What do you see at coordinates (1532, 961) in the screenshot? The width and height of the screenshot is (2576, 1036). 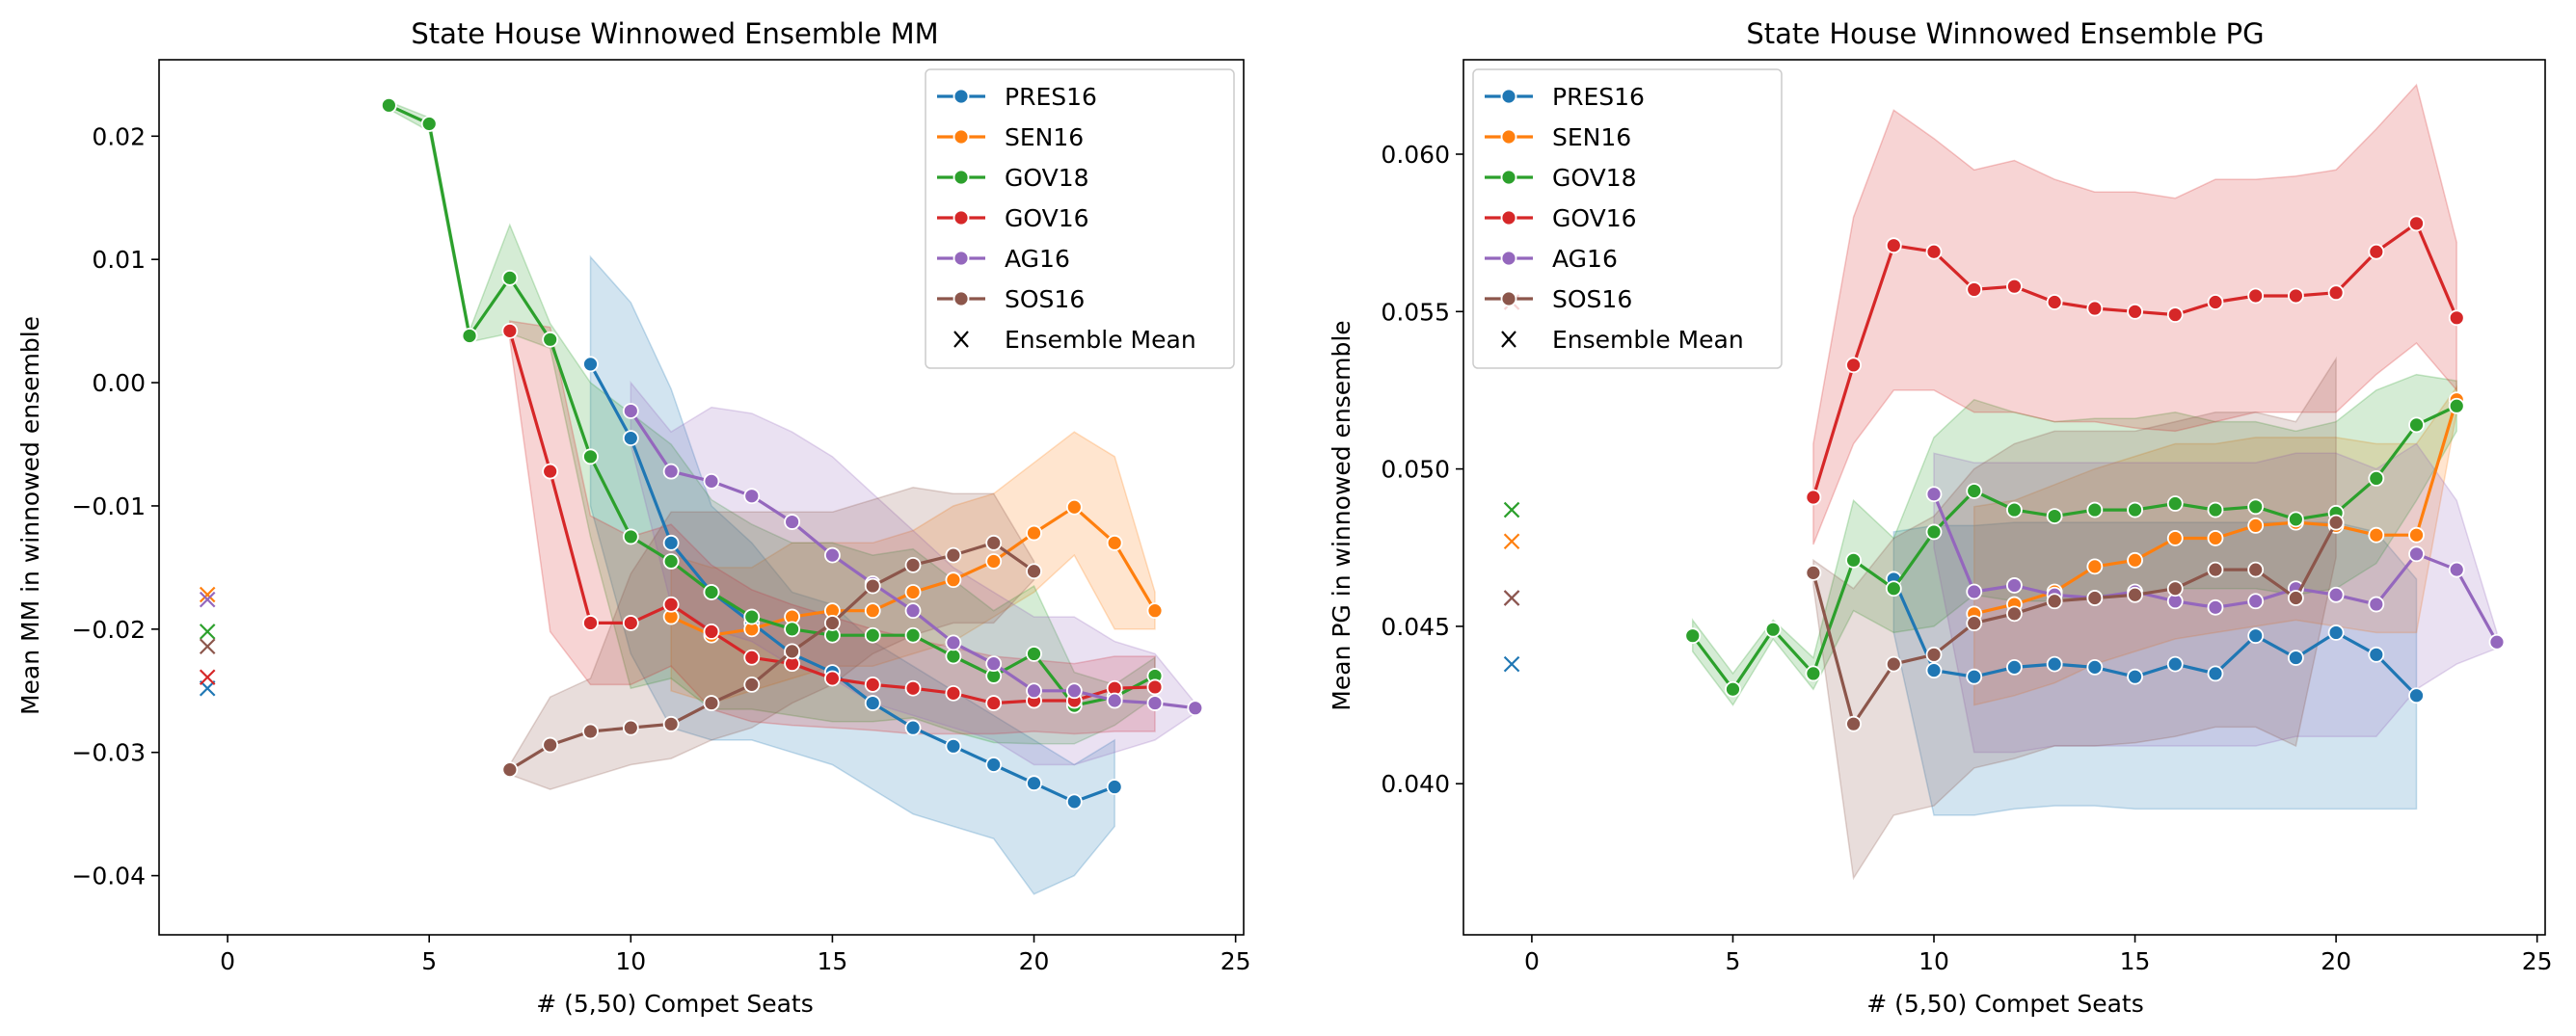 I see `pg-xtick-label: 0` at bounding box center [1532, 961].